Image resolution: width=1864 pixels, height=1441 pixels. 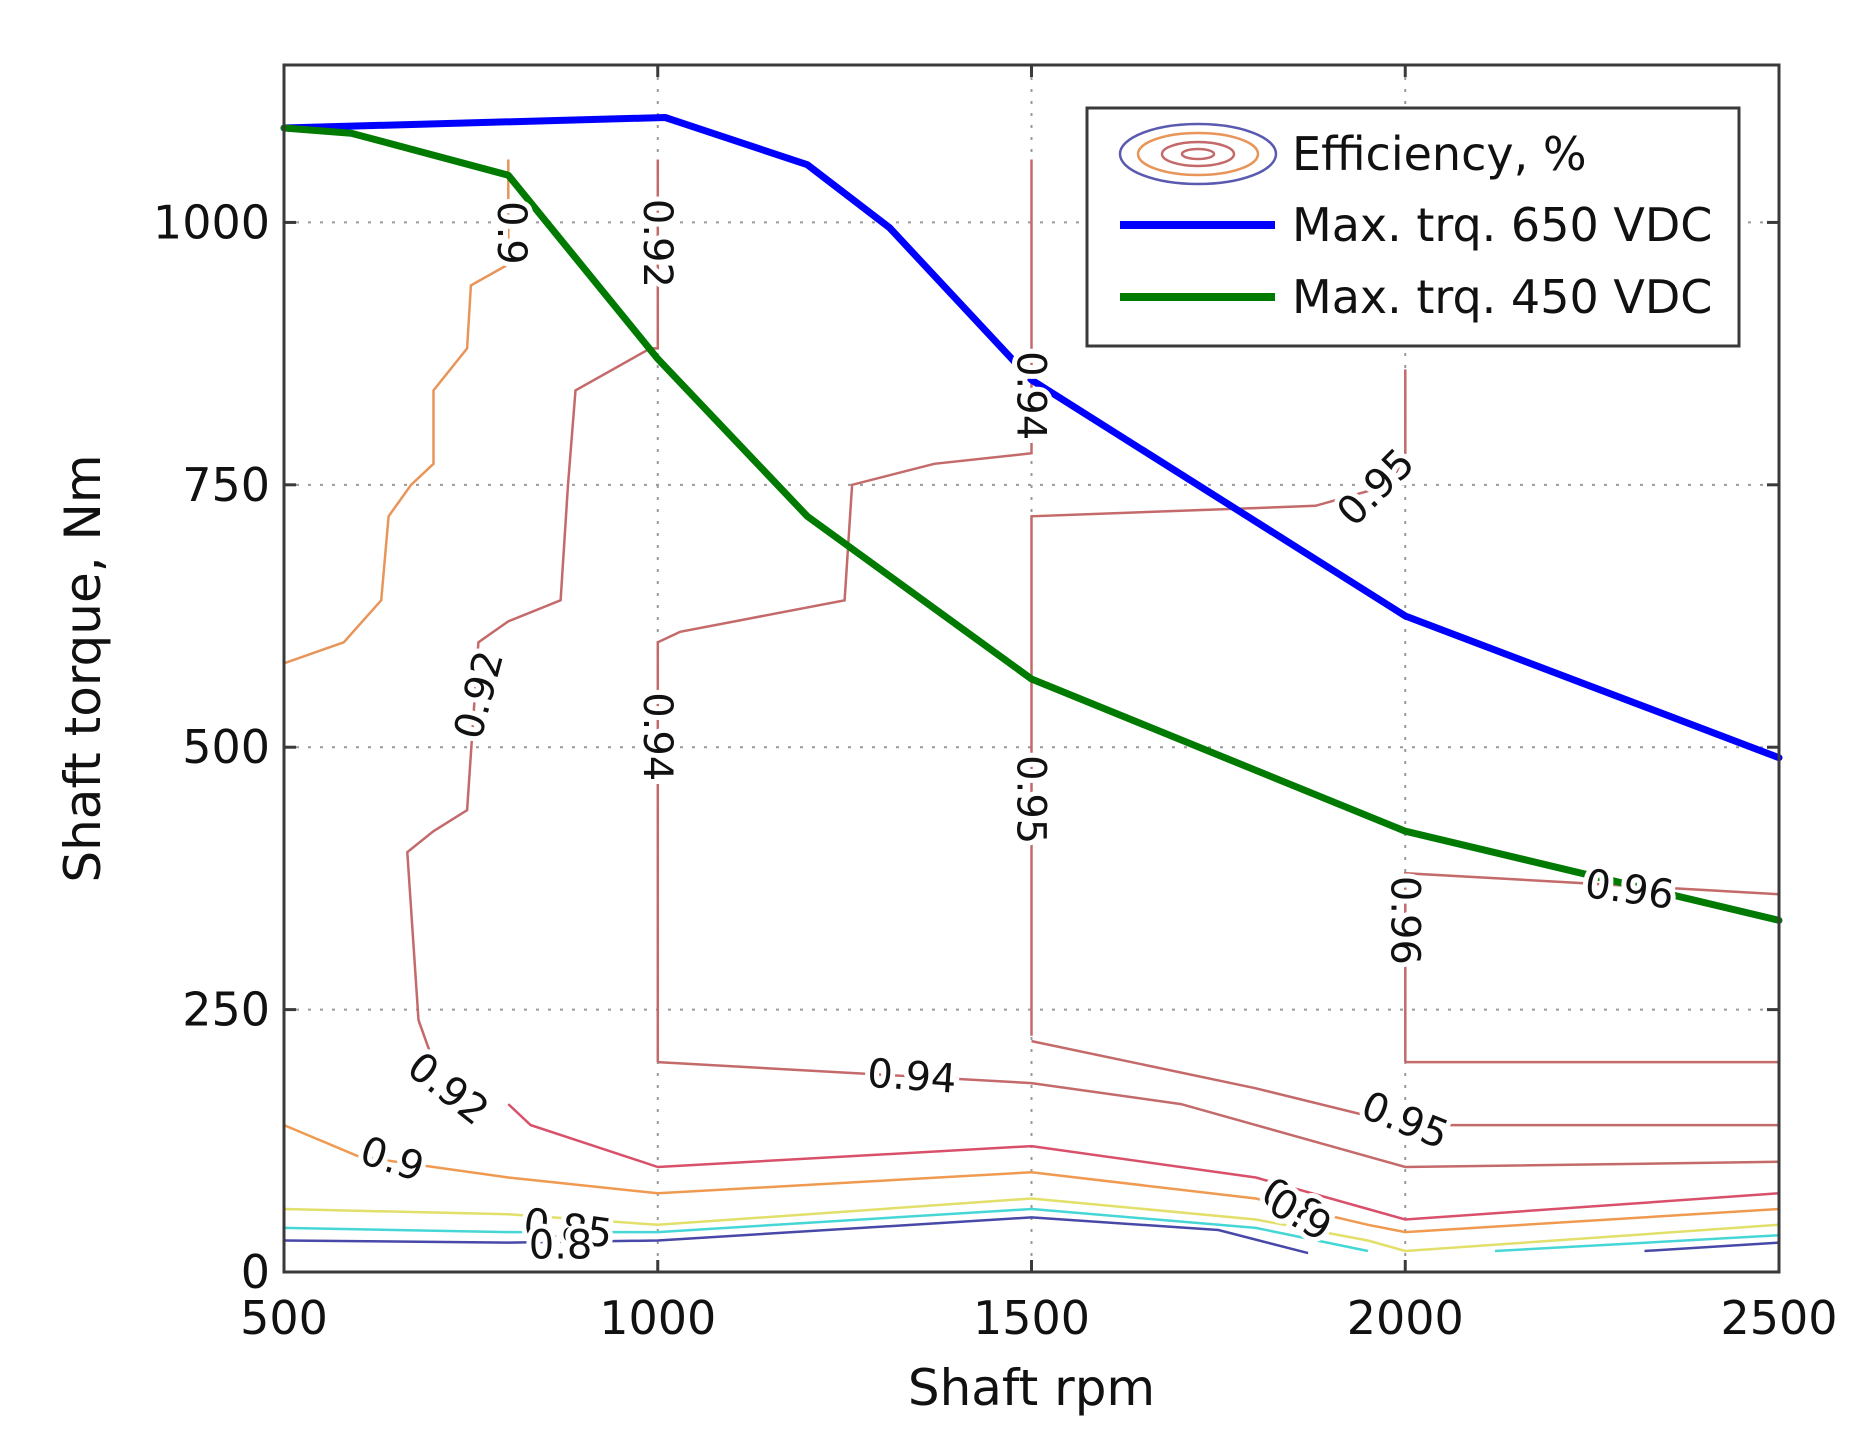 What do you see at coordinates (657, 243) in the screenshot?
I see `contour-label: 0.92` at bounding box center [657, 243].